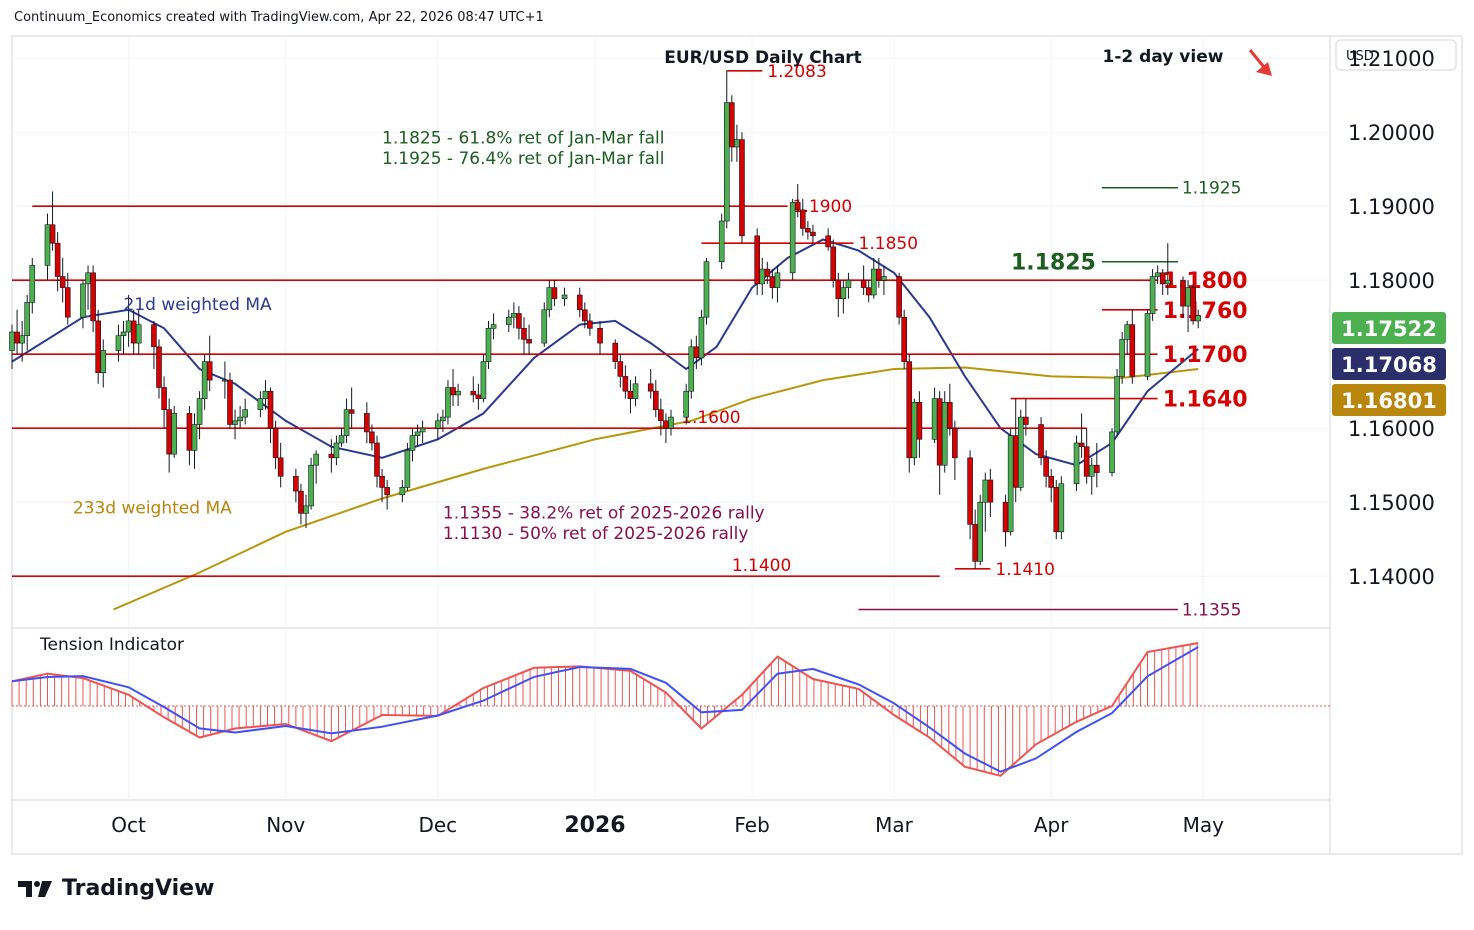 Image resolution: width=1474 pixels, height=930 pixels. What do you see at coordinates (1211, 611) in the screenshot?
I see `fib-level-label: 1.1355` at bounding box center [1211, 611].